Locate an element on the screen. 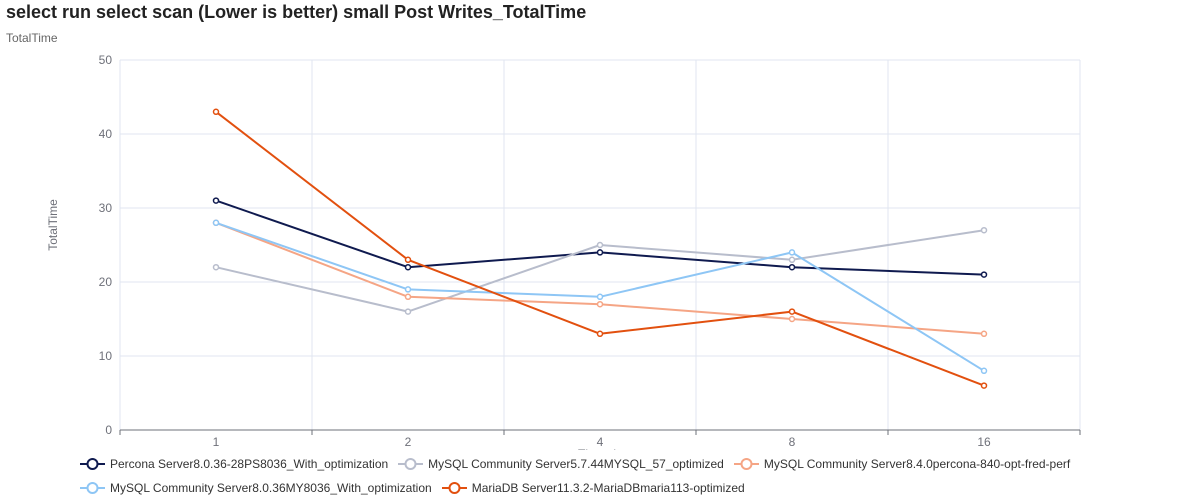 The width and height of the screenshot is (1200, 500). y-tick-label: 20 is located at coordinates (106, 282).